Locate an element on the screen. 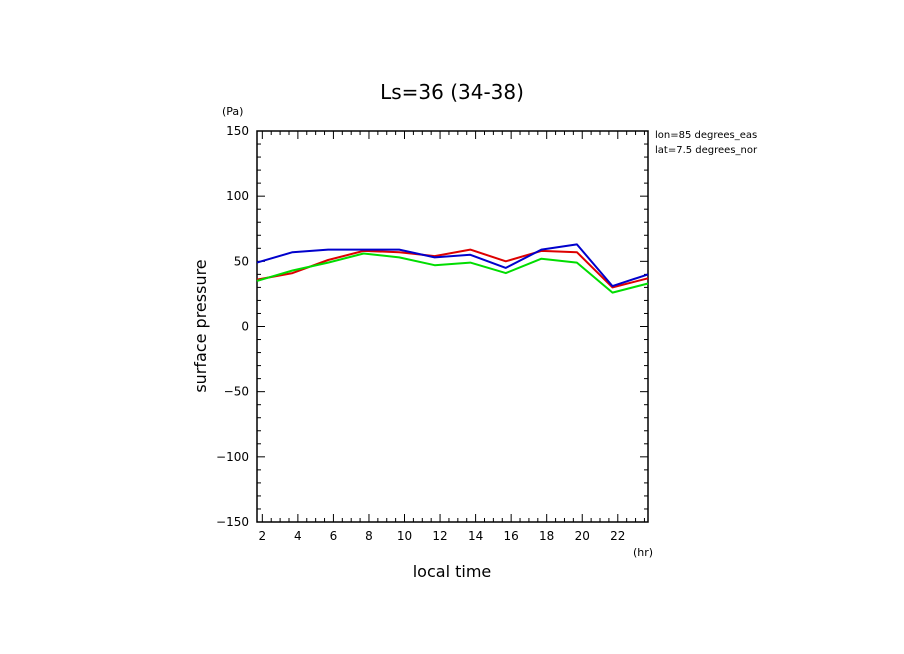 This screenshot has width=904, height=654. x-tick-label: 16 is located at coordinates (511, 536).